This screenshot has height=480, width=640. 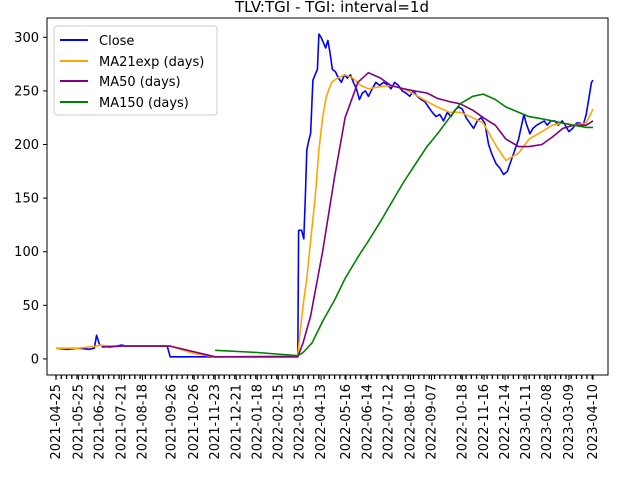 I want to click on x-tick-label: 2022-05-16, so click(x=346, y=422).